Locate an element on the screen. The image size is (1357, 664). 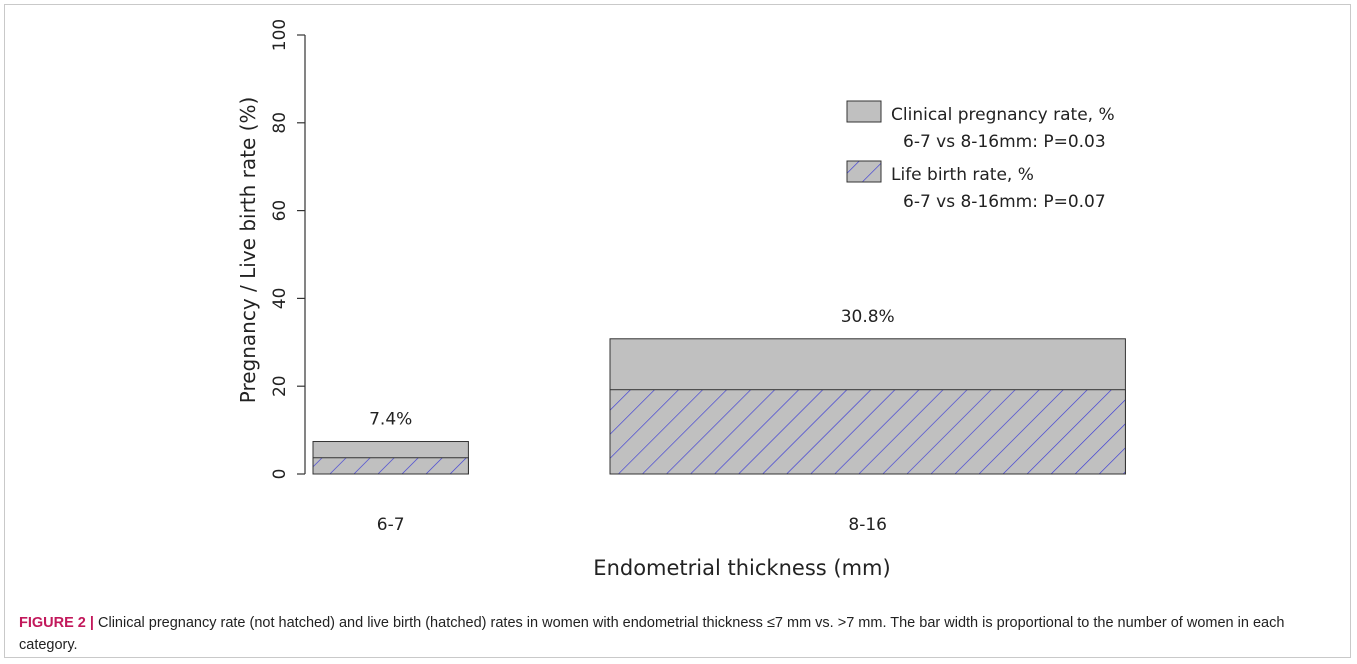
y-axis-label: Pregnancy / Live birth rate (%) is located at coordinates (248, 250).